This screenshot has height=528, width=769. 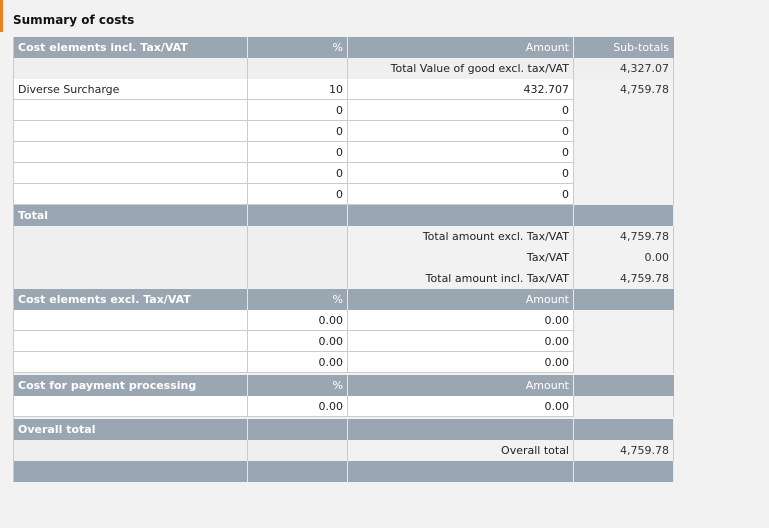 I want to click on header-payment-processing: Cost for payment processing, so click(x=131, y=385).